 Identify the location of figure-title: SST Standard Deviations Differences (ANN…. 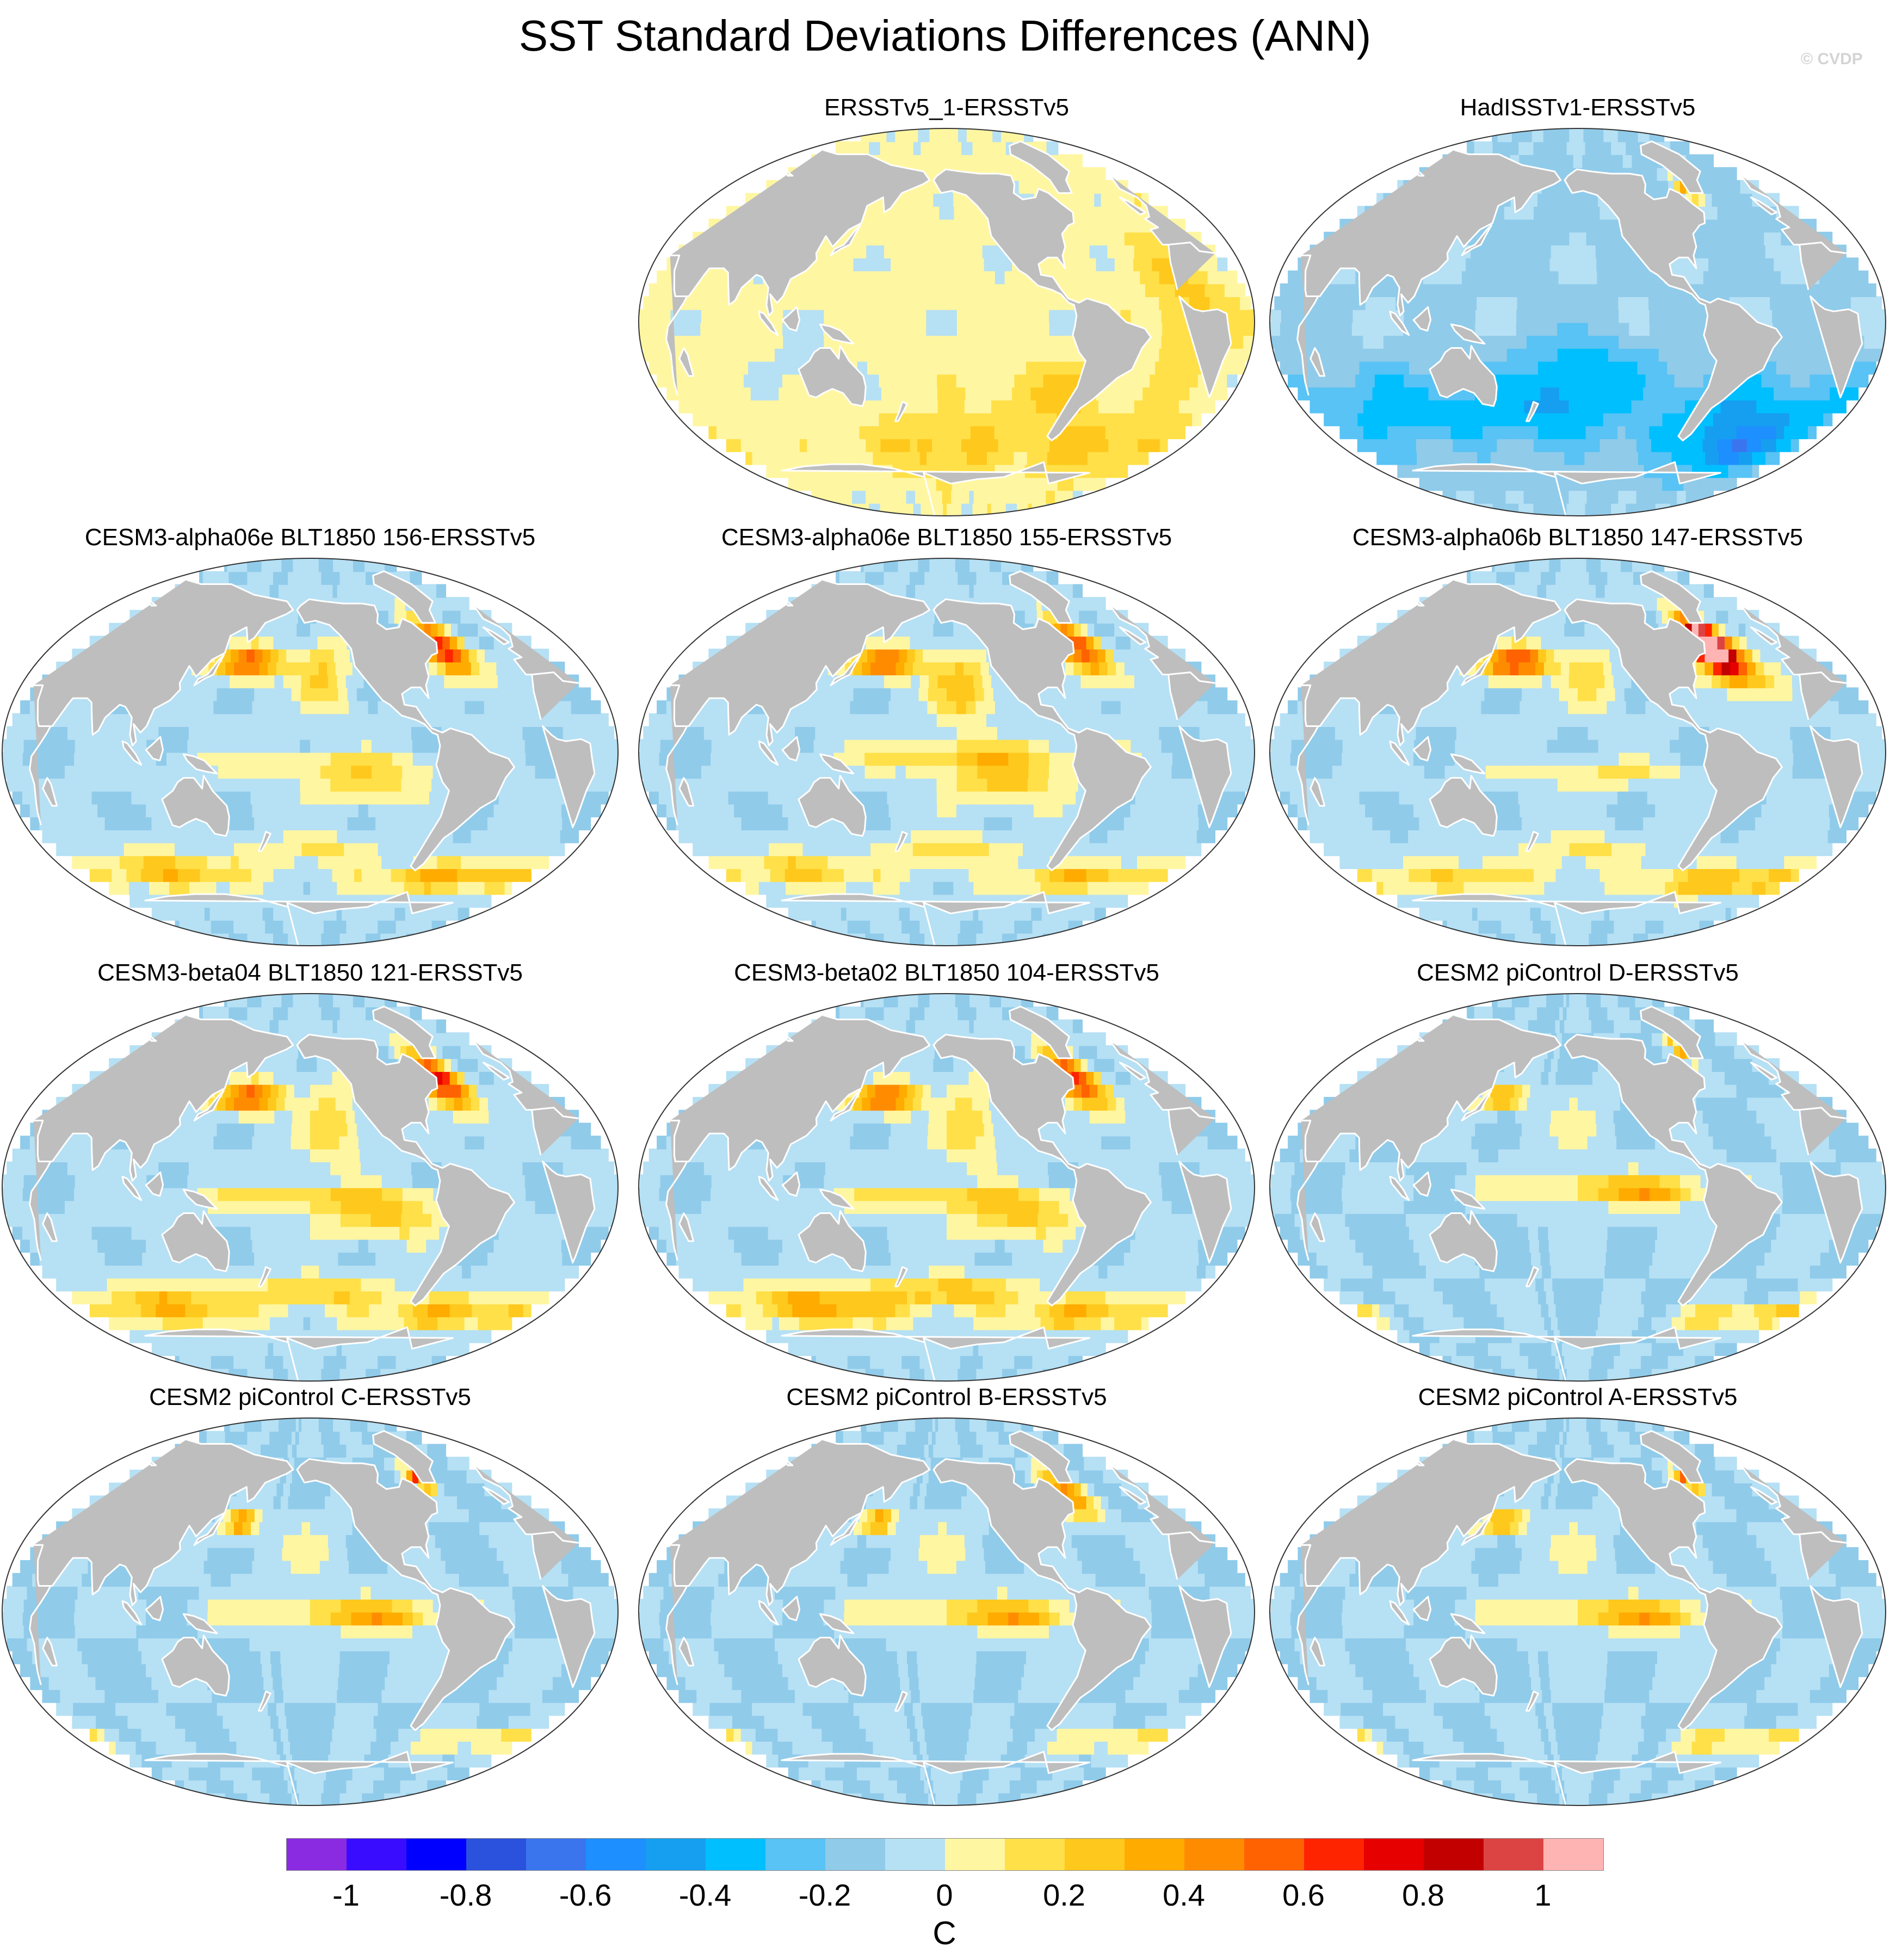
(945, 36).